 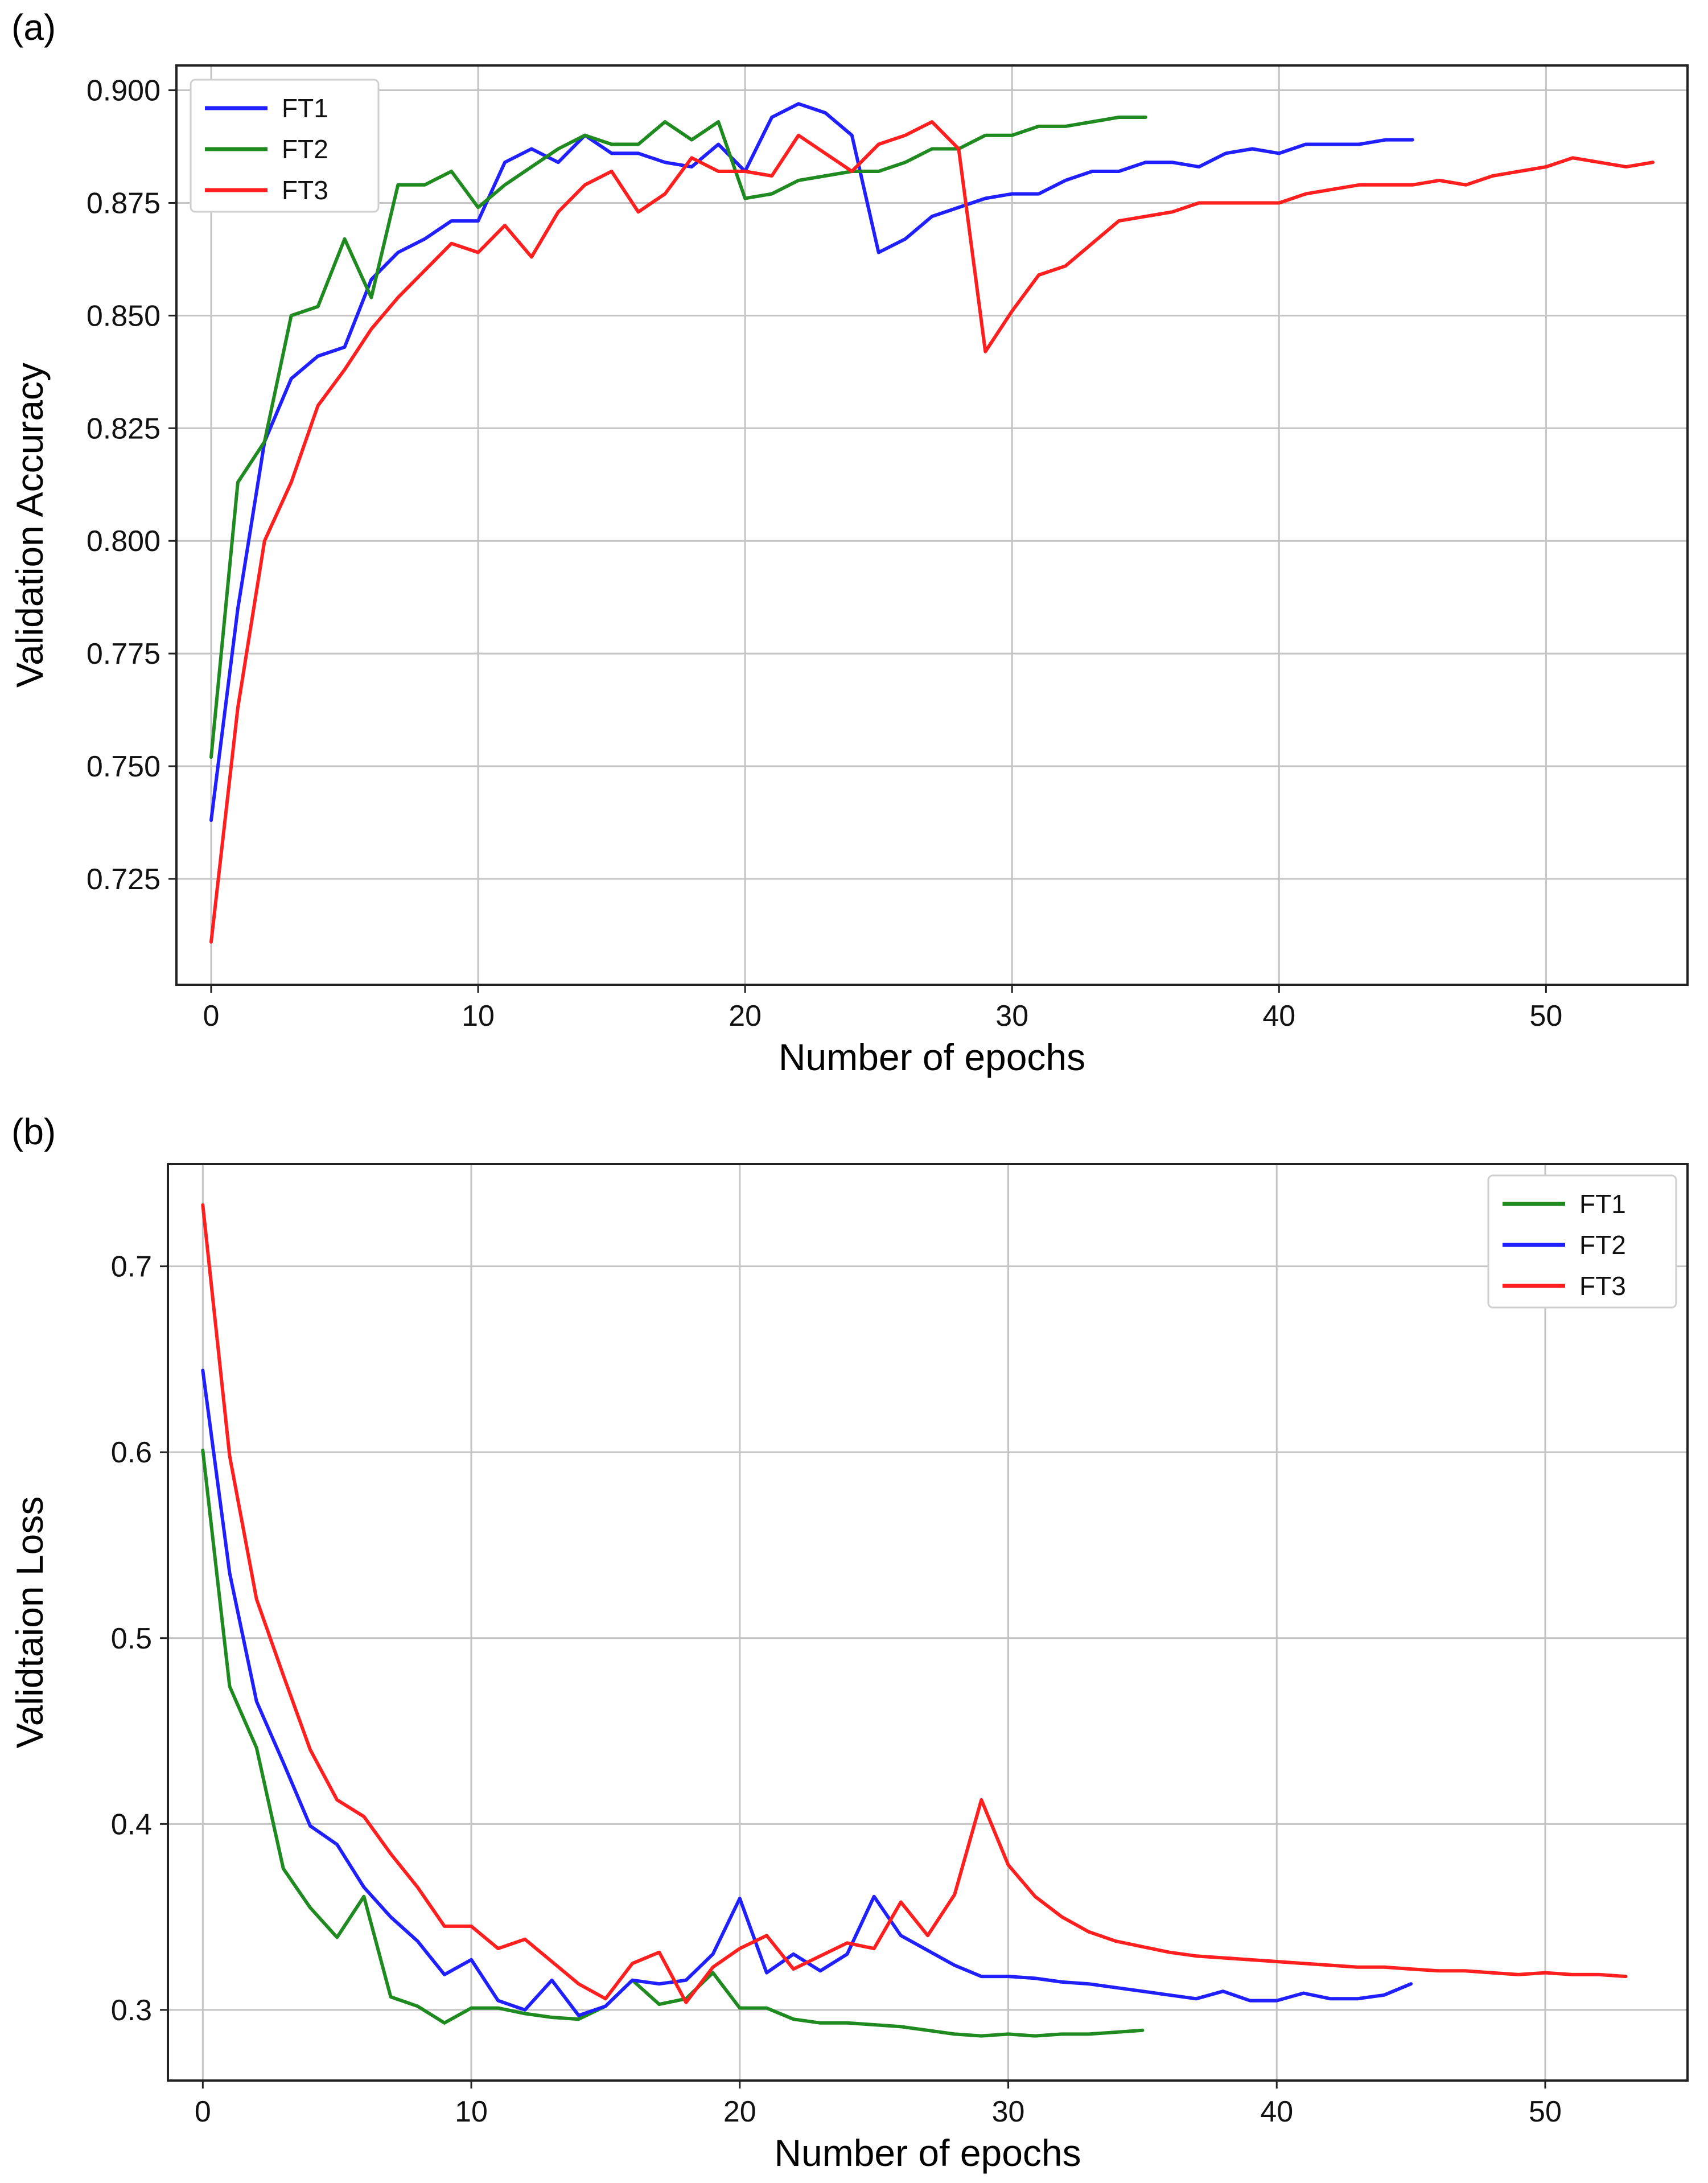 I want to click on y-tick-label: 0.750, so click(x=123, y=766).